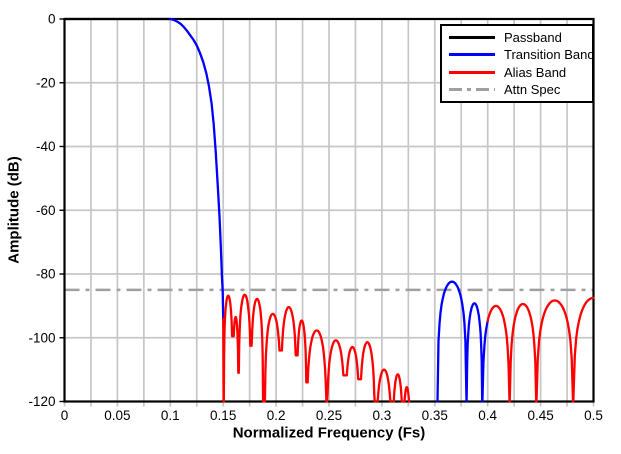 This screenshot has width=621, height=454. What do you see at coordinates (533, 38) in the screenshot?
I see `legend-label: Passband` at bounding box center [533, 38].